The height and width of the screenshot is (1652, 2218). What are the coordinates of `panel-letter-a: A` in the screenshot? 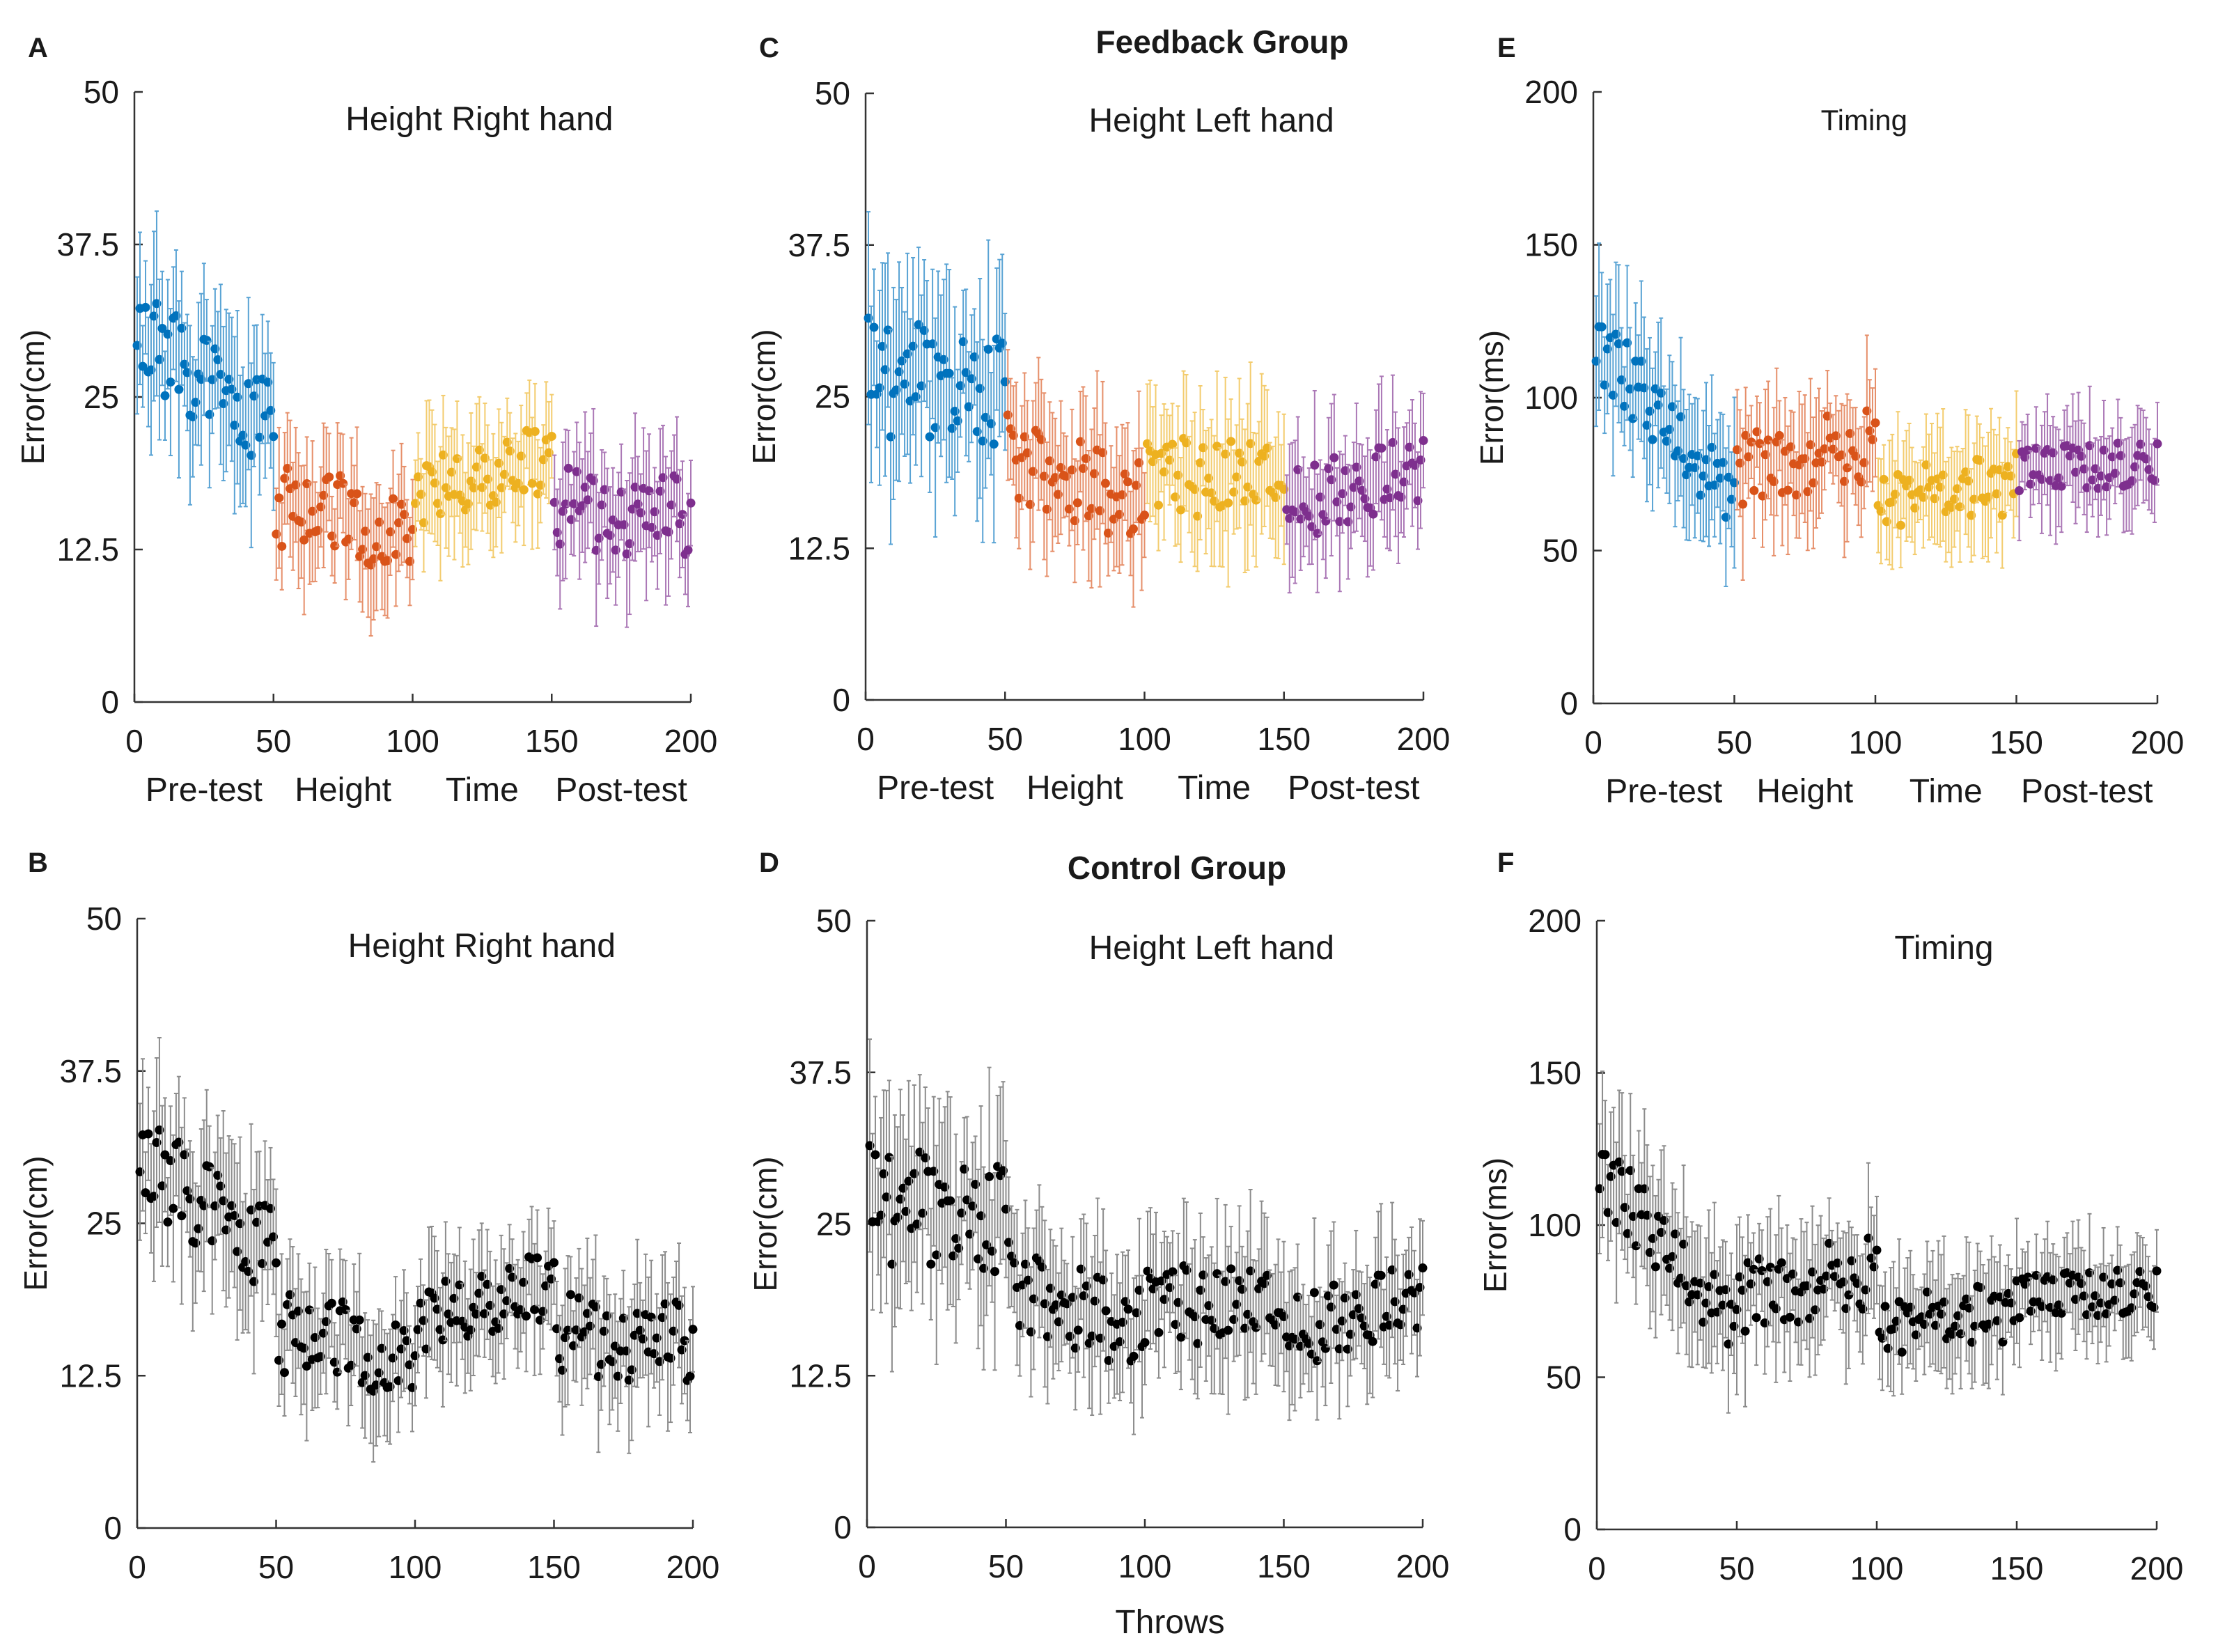 It's located at (38, 48).